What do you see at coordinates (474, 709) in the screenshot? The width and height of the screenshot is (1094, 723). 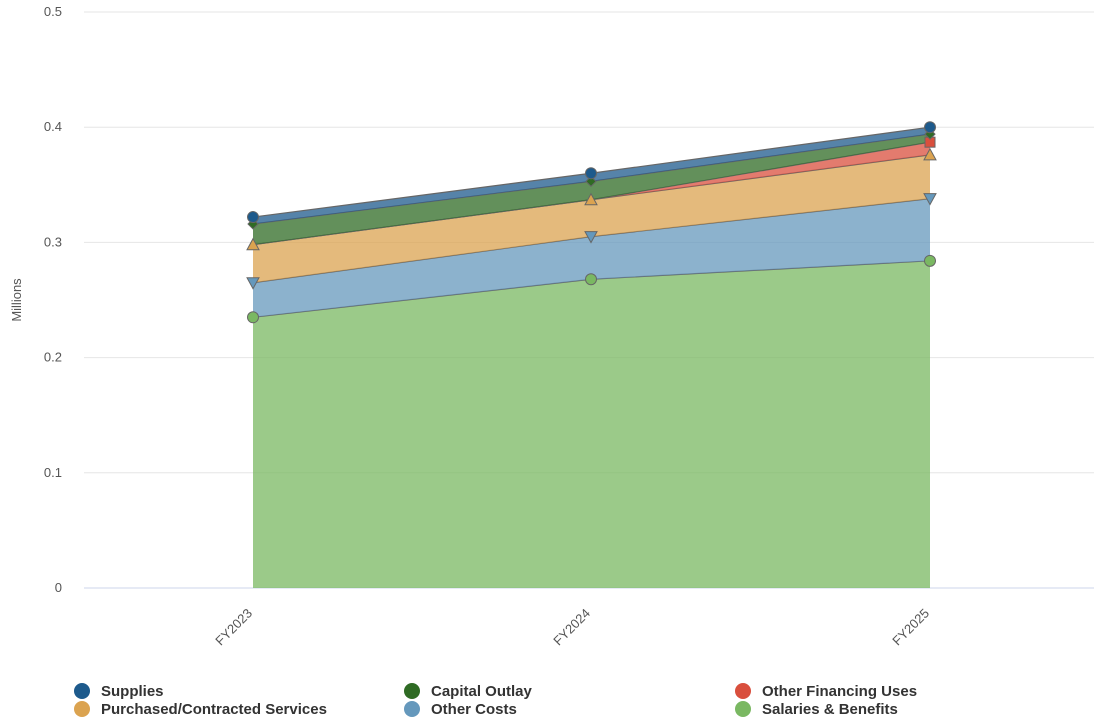 I see `legend-label: Other Costs` at bounding box center [474, 709].